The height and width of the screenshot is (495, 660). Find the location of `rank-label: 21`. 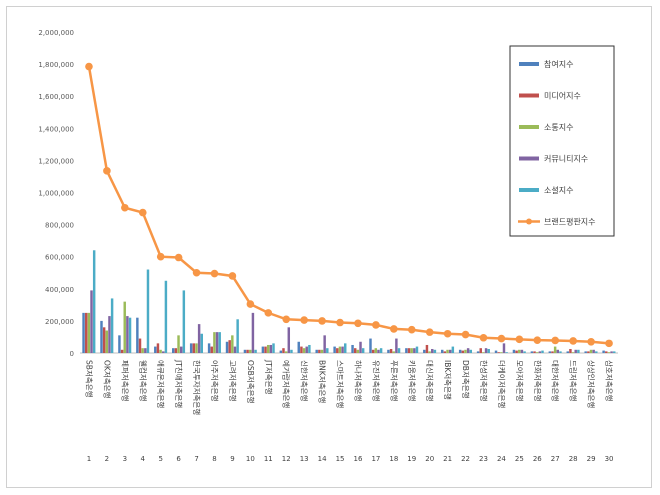

rank-label: 21 is located at coordinates (447, 459).